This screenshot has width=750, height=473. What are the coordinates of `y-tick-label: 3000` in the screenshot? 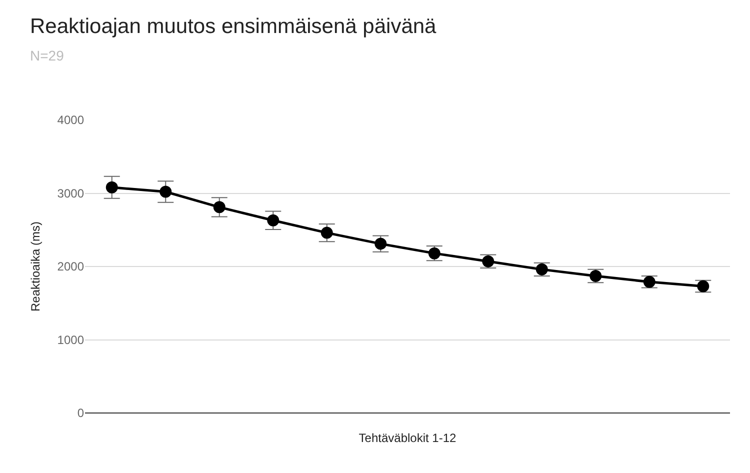 It's located at (70, 193).